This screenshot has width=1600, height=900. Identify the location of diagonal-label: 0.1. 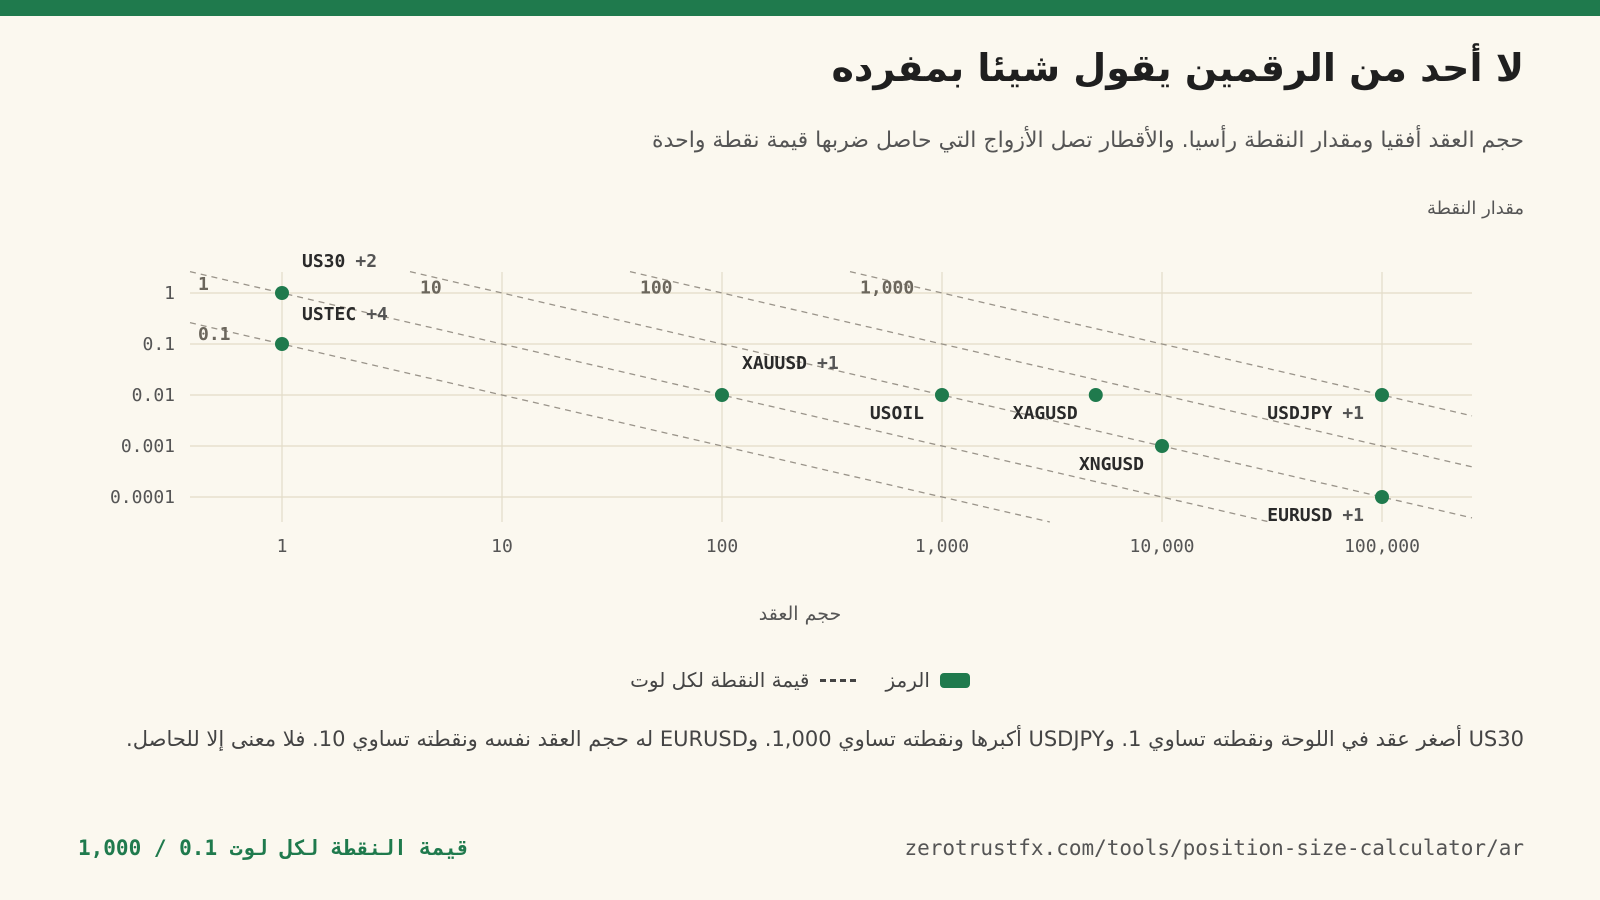
(214, 334).